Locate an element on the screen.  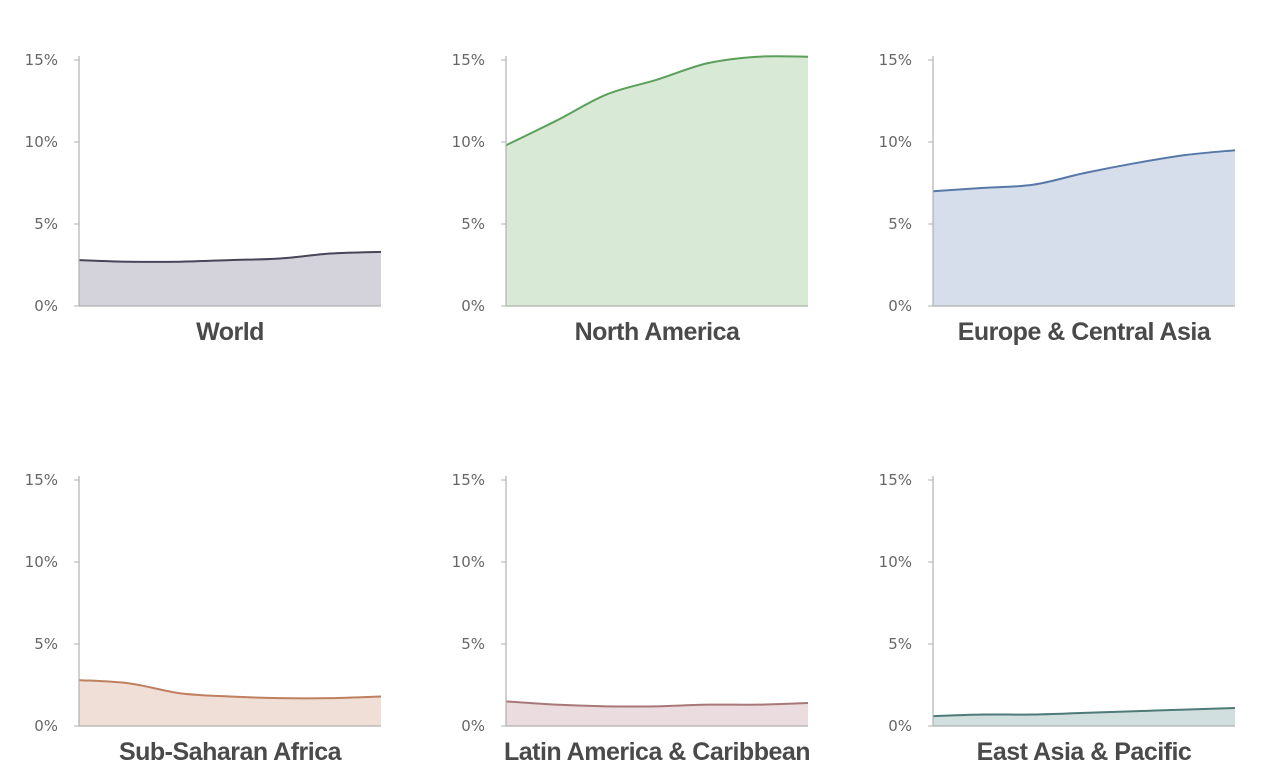
panel-north-america: 0% 5% 10% 15% North America is located at coordinates (630, 198).